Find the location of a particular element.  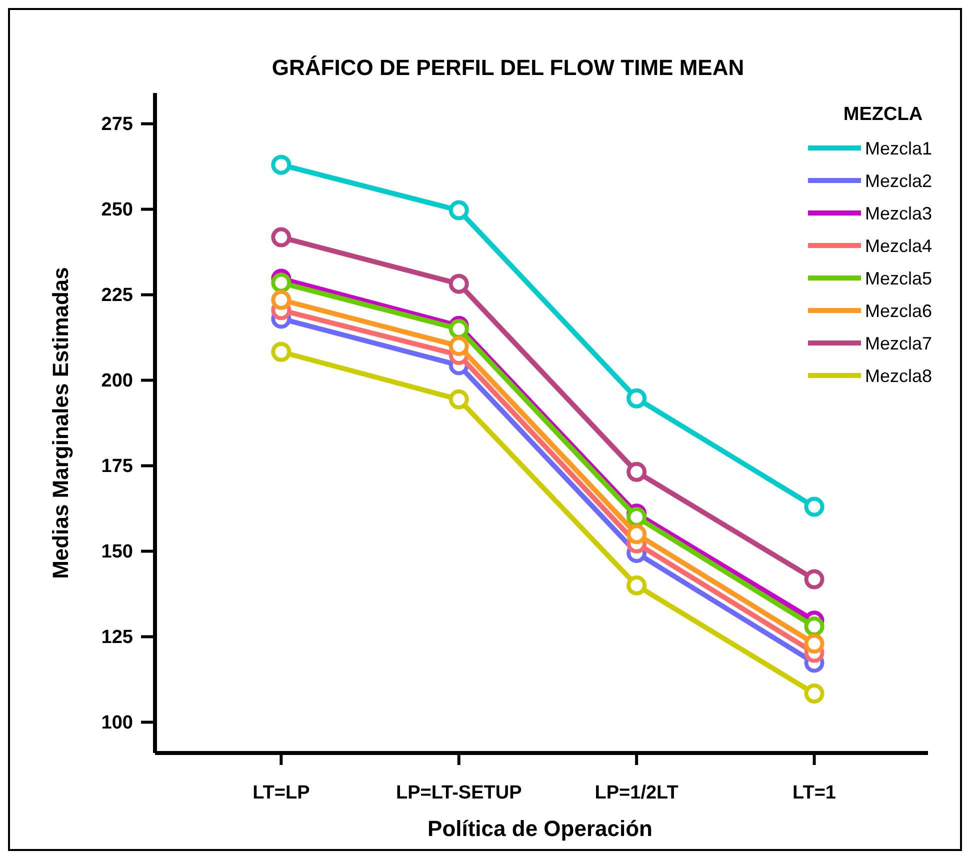

y-tick-label: 275 is located at coordinates (117, 124).